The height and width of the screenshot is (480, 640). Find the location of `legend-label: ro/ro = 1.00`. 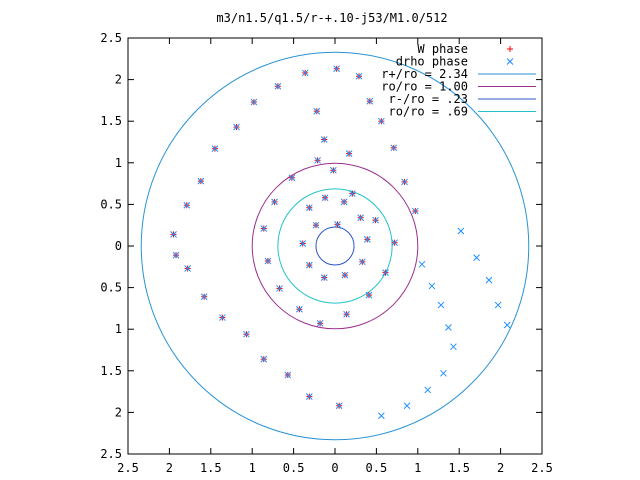

legend-label: ro/ro = 1.00 is located at coordinates (424, 87).